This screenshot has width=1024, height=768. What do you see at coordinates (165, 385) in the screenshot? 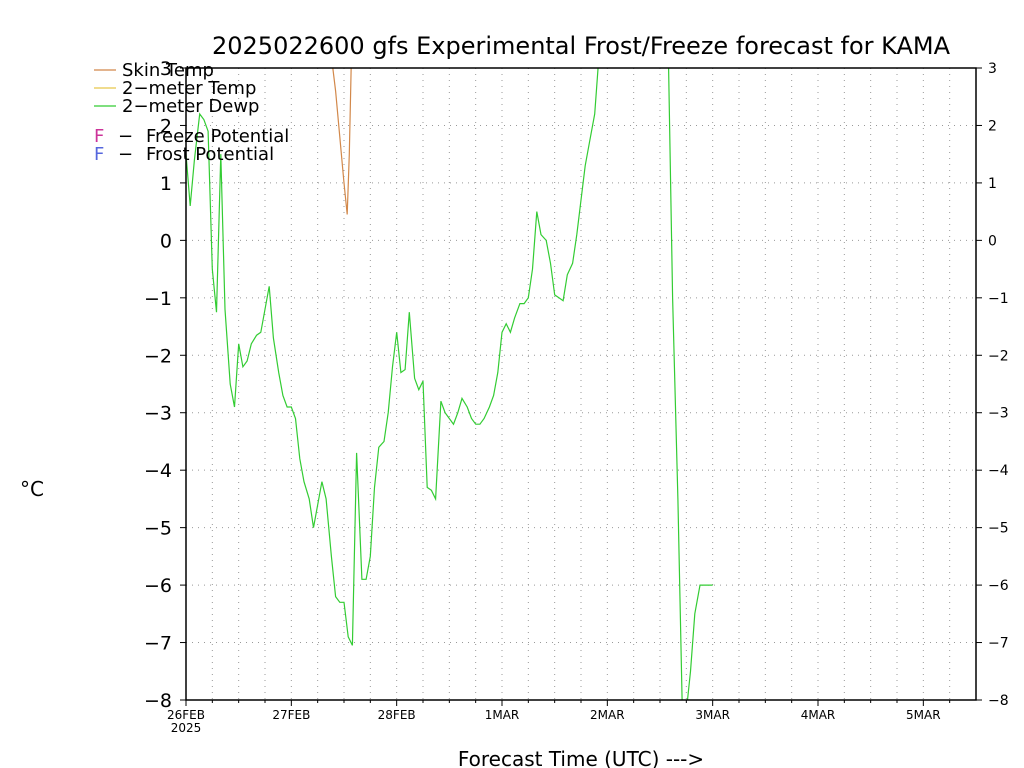
I see `y-axis-left: 3 2 1 0 −1 −2 −3 −4 −5 −6 −7 −8` at bounding box center [165, 385].